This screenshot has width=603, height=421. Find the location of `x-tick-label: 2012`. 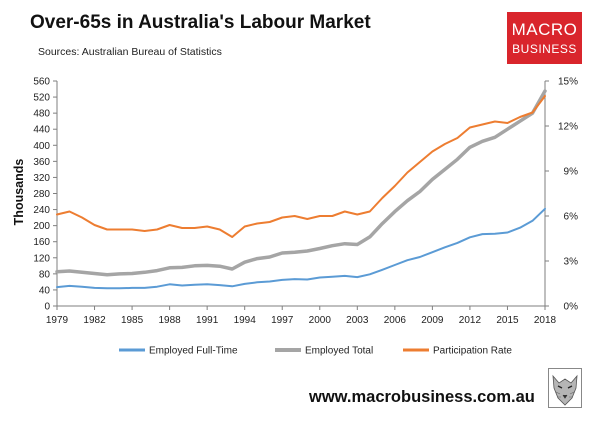

x-tick-label: 2012 is located at coordinates (470, 320).